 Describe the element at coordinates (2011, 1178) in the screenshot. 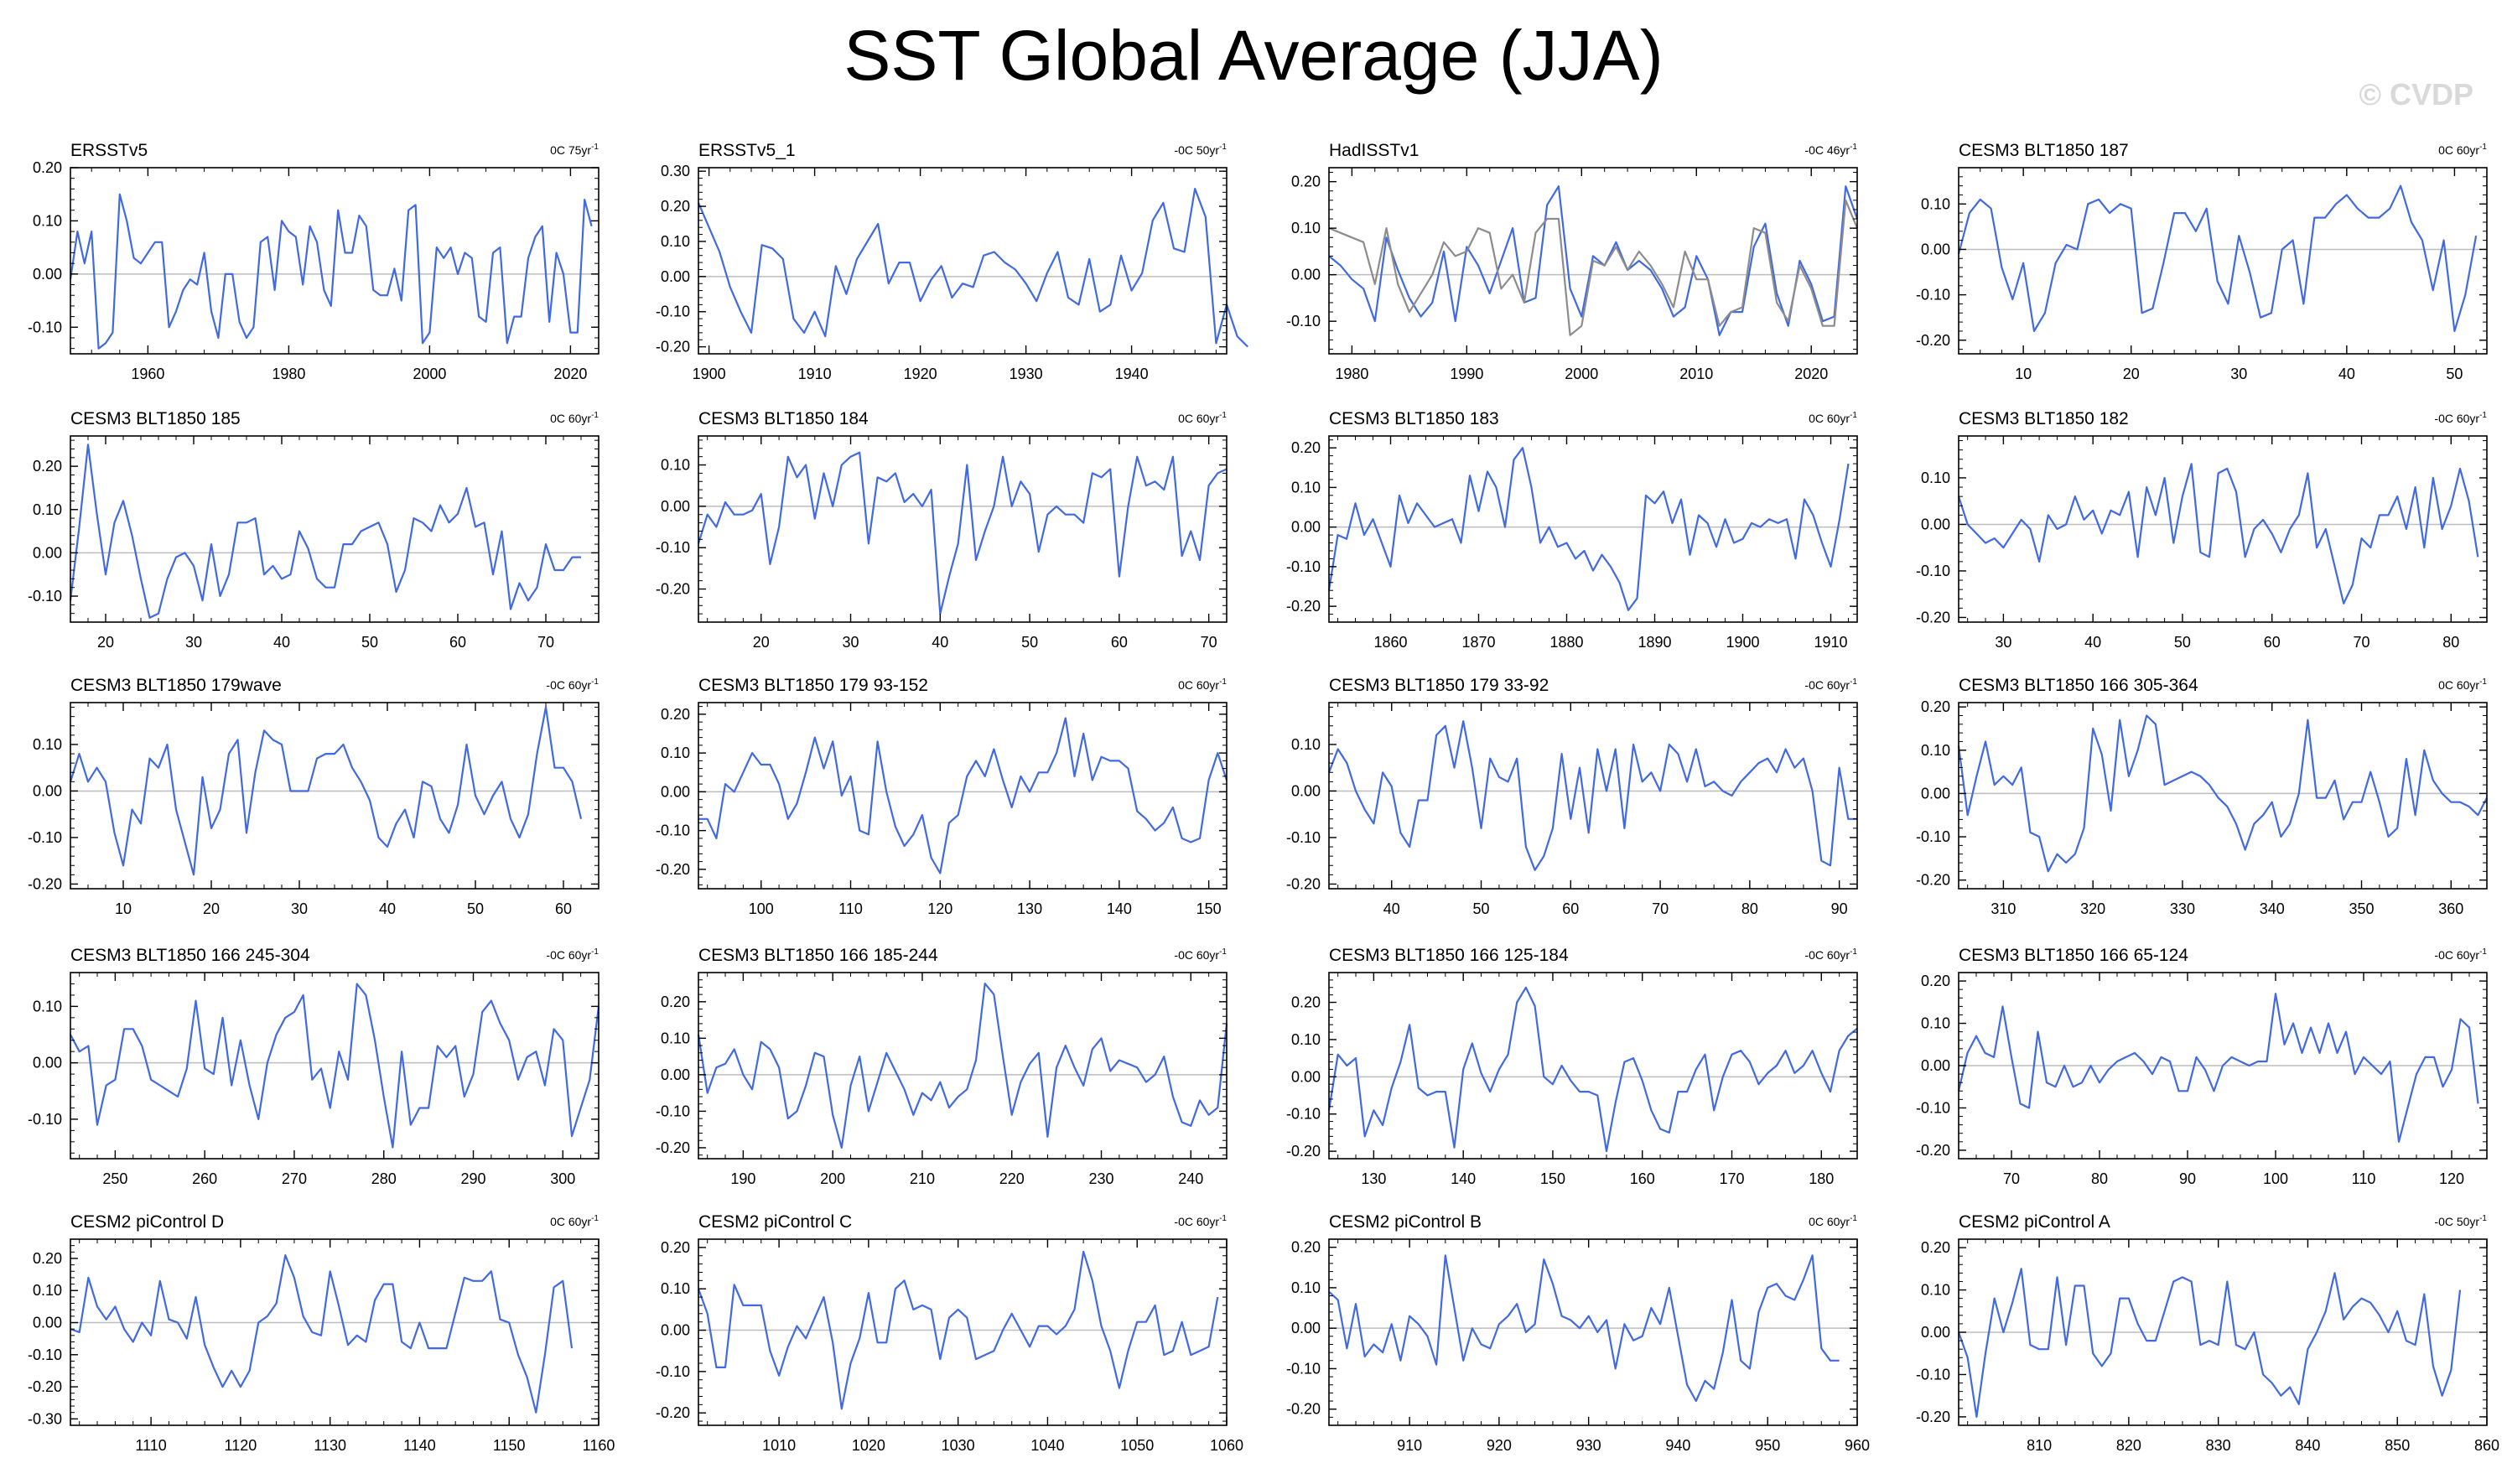

I see `x-tick-label: 70` at that location.